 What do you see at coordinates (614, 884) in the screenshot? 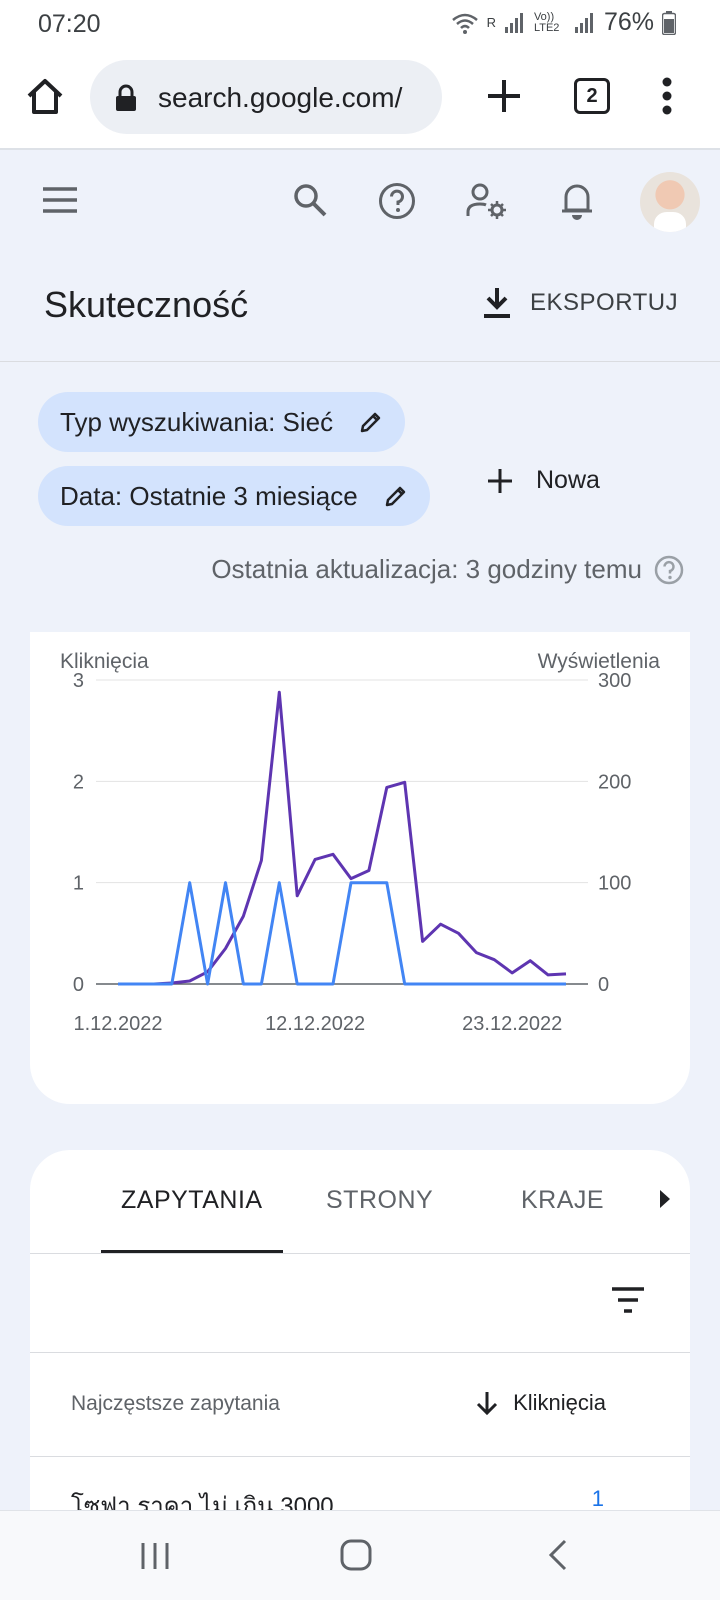
I see `right-tick-label: 100` at bounding box center [614, 884].